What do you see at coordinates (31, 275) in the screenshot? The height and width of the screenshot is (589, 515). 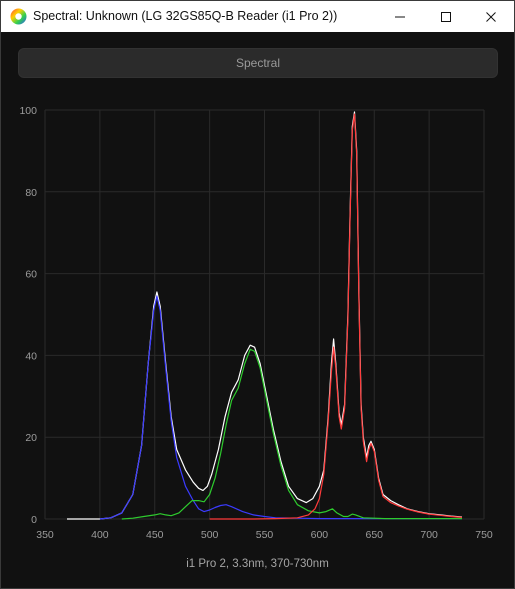 I see `y-tick-label: 60` at bounding box center [31, 275].